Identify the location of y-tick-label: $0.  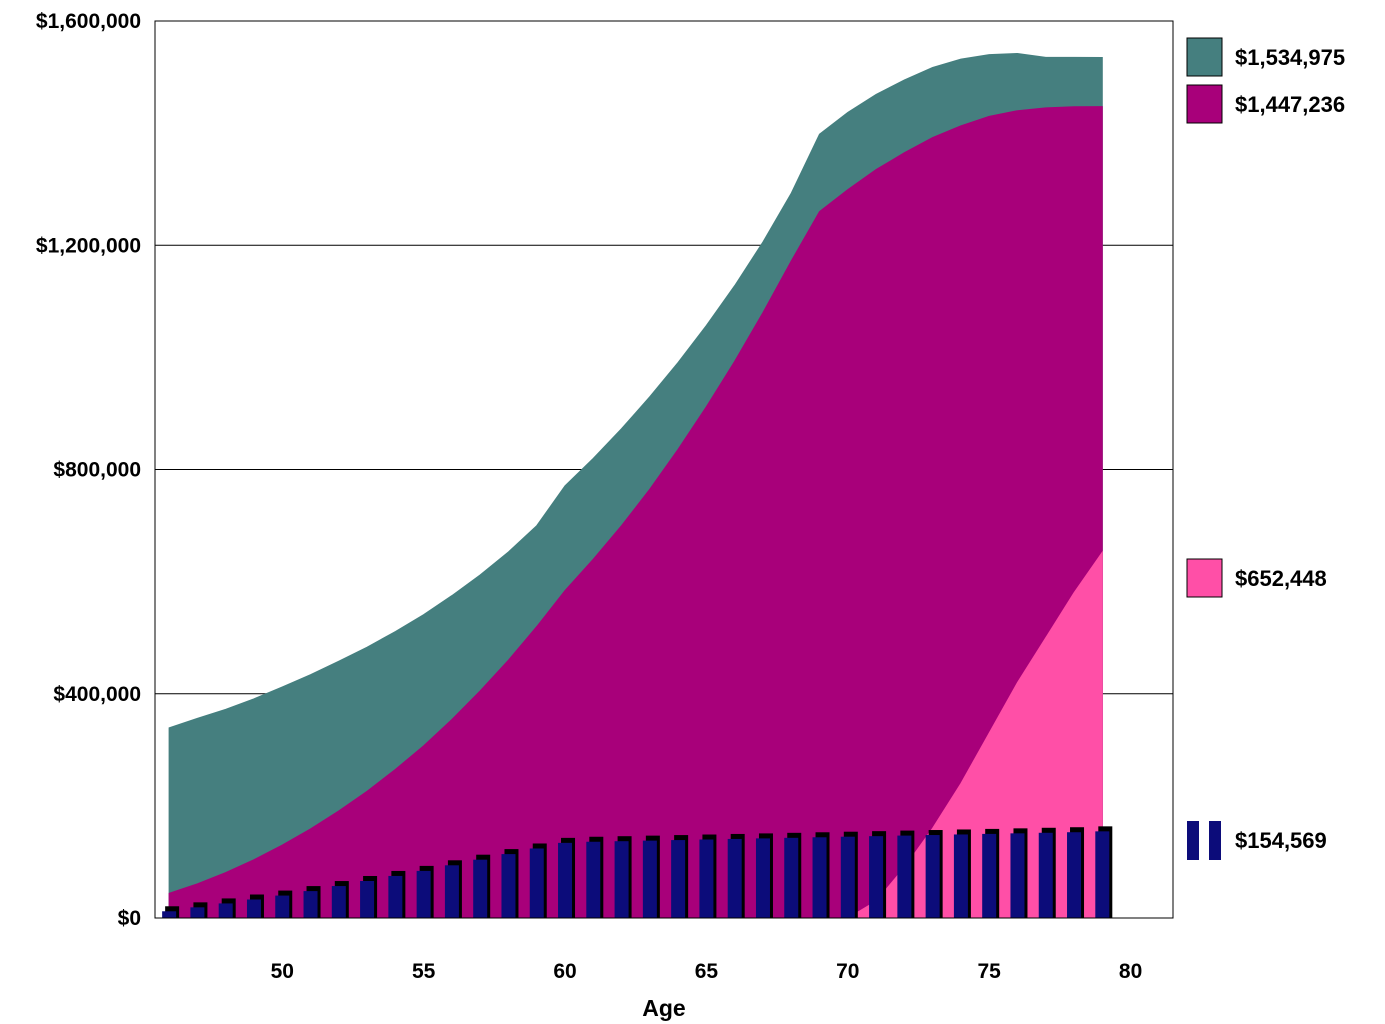
(129, 918).